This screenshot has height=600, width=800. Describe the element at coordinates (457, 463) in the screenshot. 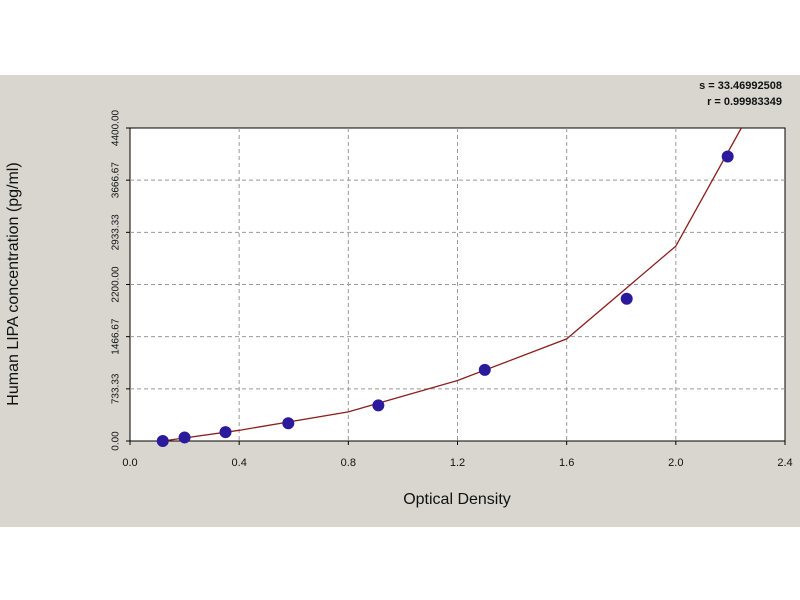

I see `x-tick-label: 1.2` at that location.